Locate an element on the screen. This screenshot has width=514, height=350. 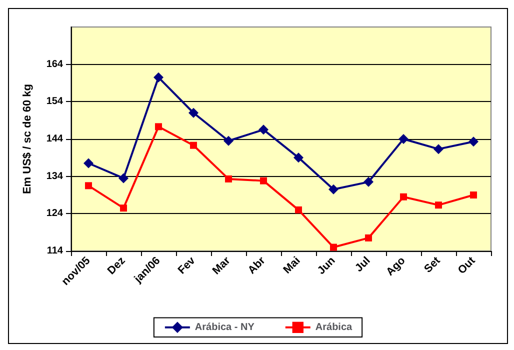
legend-label: Arábica is located at coordinates (334, 327).